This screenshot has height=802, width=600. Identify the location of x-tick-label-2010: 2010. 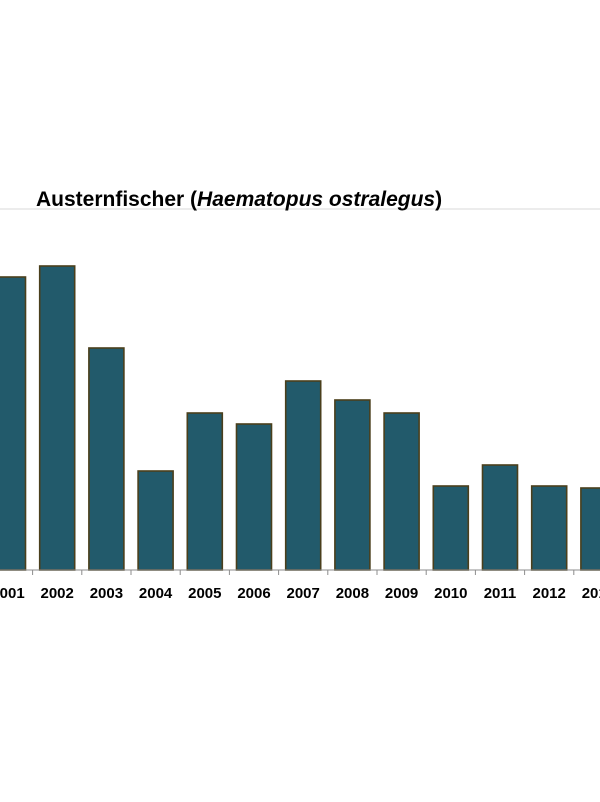
(450, 593).